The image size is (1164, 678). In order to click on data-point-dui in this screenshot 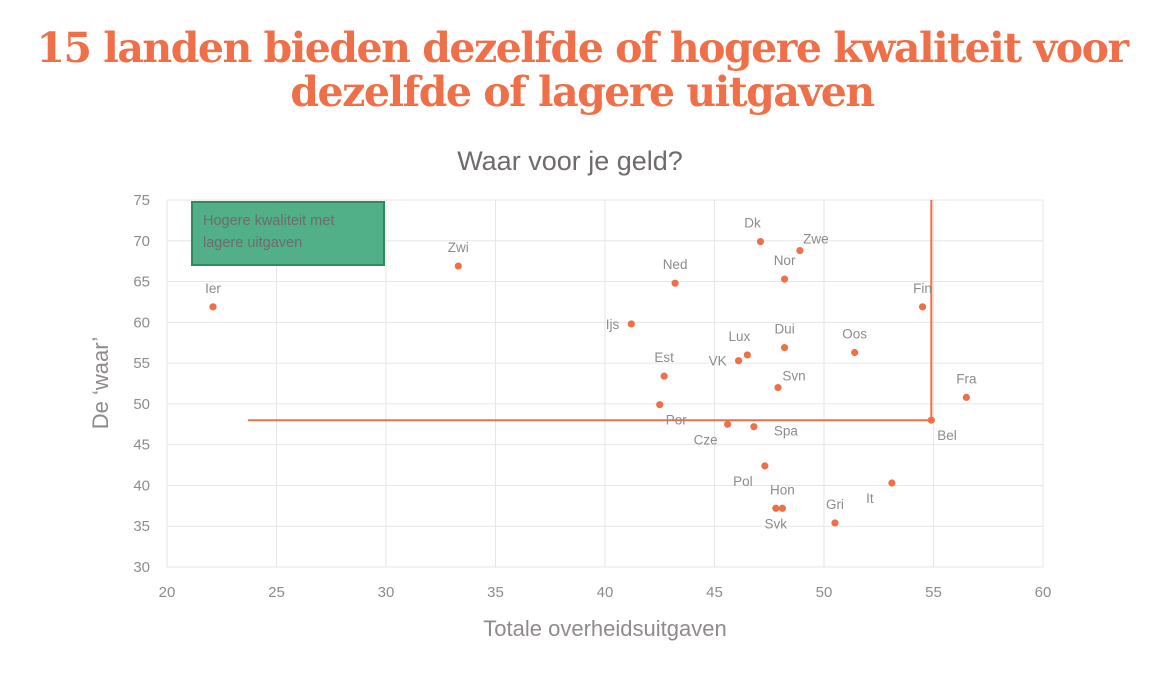, I will do `click(784, 348)`.